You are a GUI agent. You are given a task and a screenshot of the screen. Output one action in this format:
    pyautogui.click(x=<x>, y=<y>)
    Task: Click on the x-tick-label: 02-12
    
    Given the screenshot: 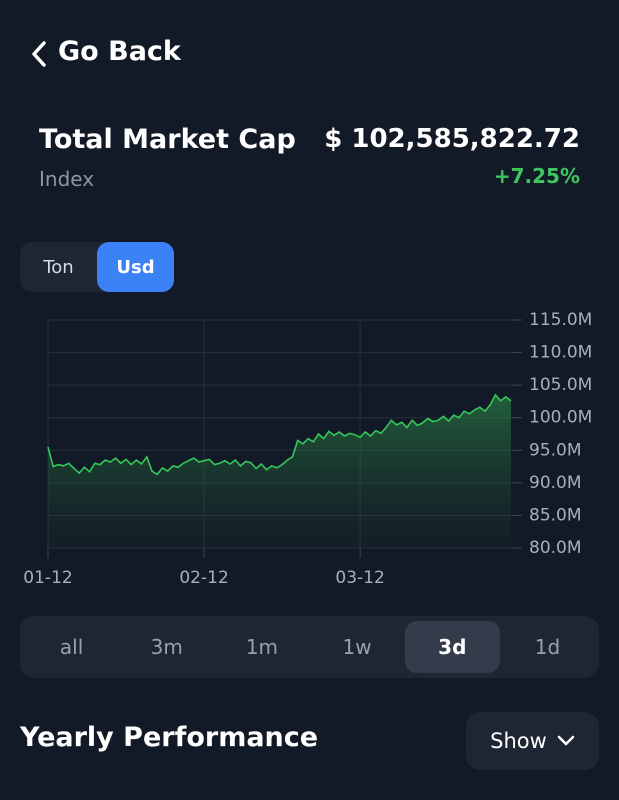 What is the action you would take?
    pyautogui.click(x=203, y=578)
    